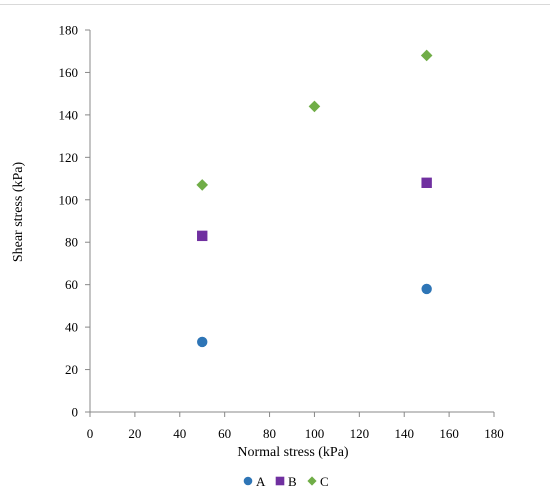 The width and height of the screenshot is (550, 499). Describe the element at coordinates (292, 481) in the screenshot. I see `legend-label-b: B` at that location.